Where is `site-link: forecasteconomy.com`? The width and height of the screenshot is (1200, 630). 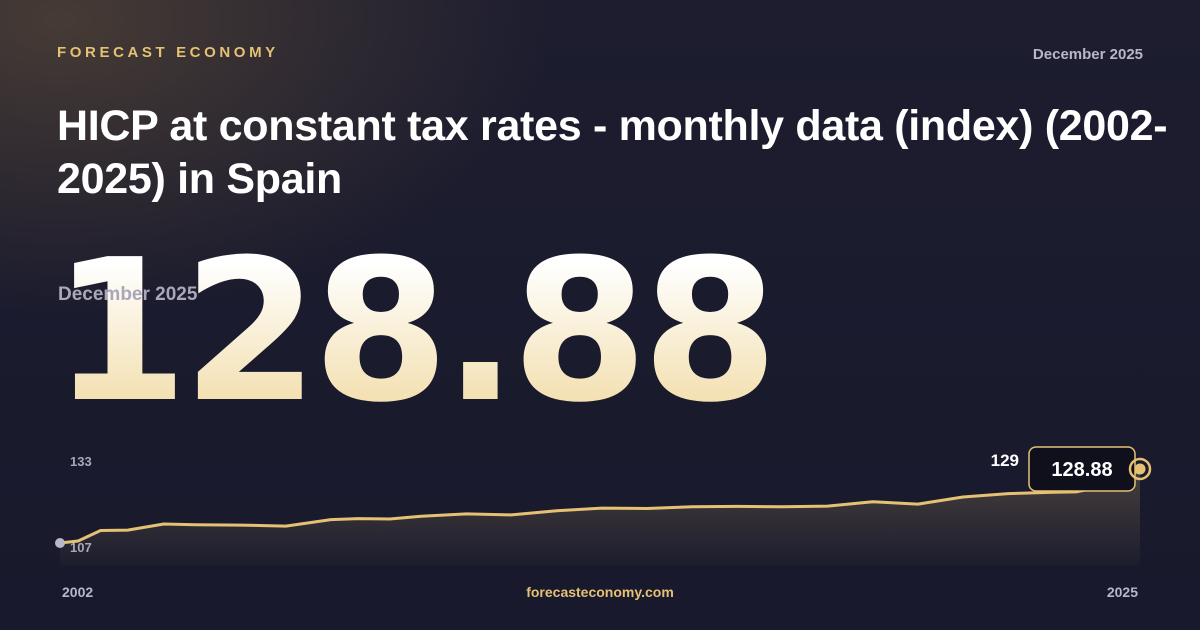 site-link: forecasteconomy.com is located at coordinates (600, 592).